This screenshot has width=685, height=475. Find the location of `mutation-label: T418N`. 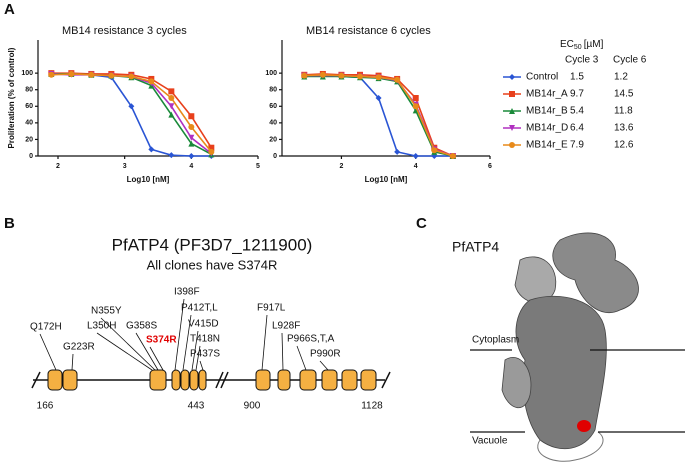

mutation-label: T418N is located at coordinates (205, 339).